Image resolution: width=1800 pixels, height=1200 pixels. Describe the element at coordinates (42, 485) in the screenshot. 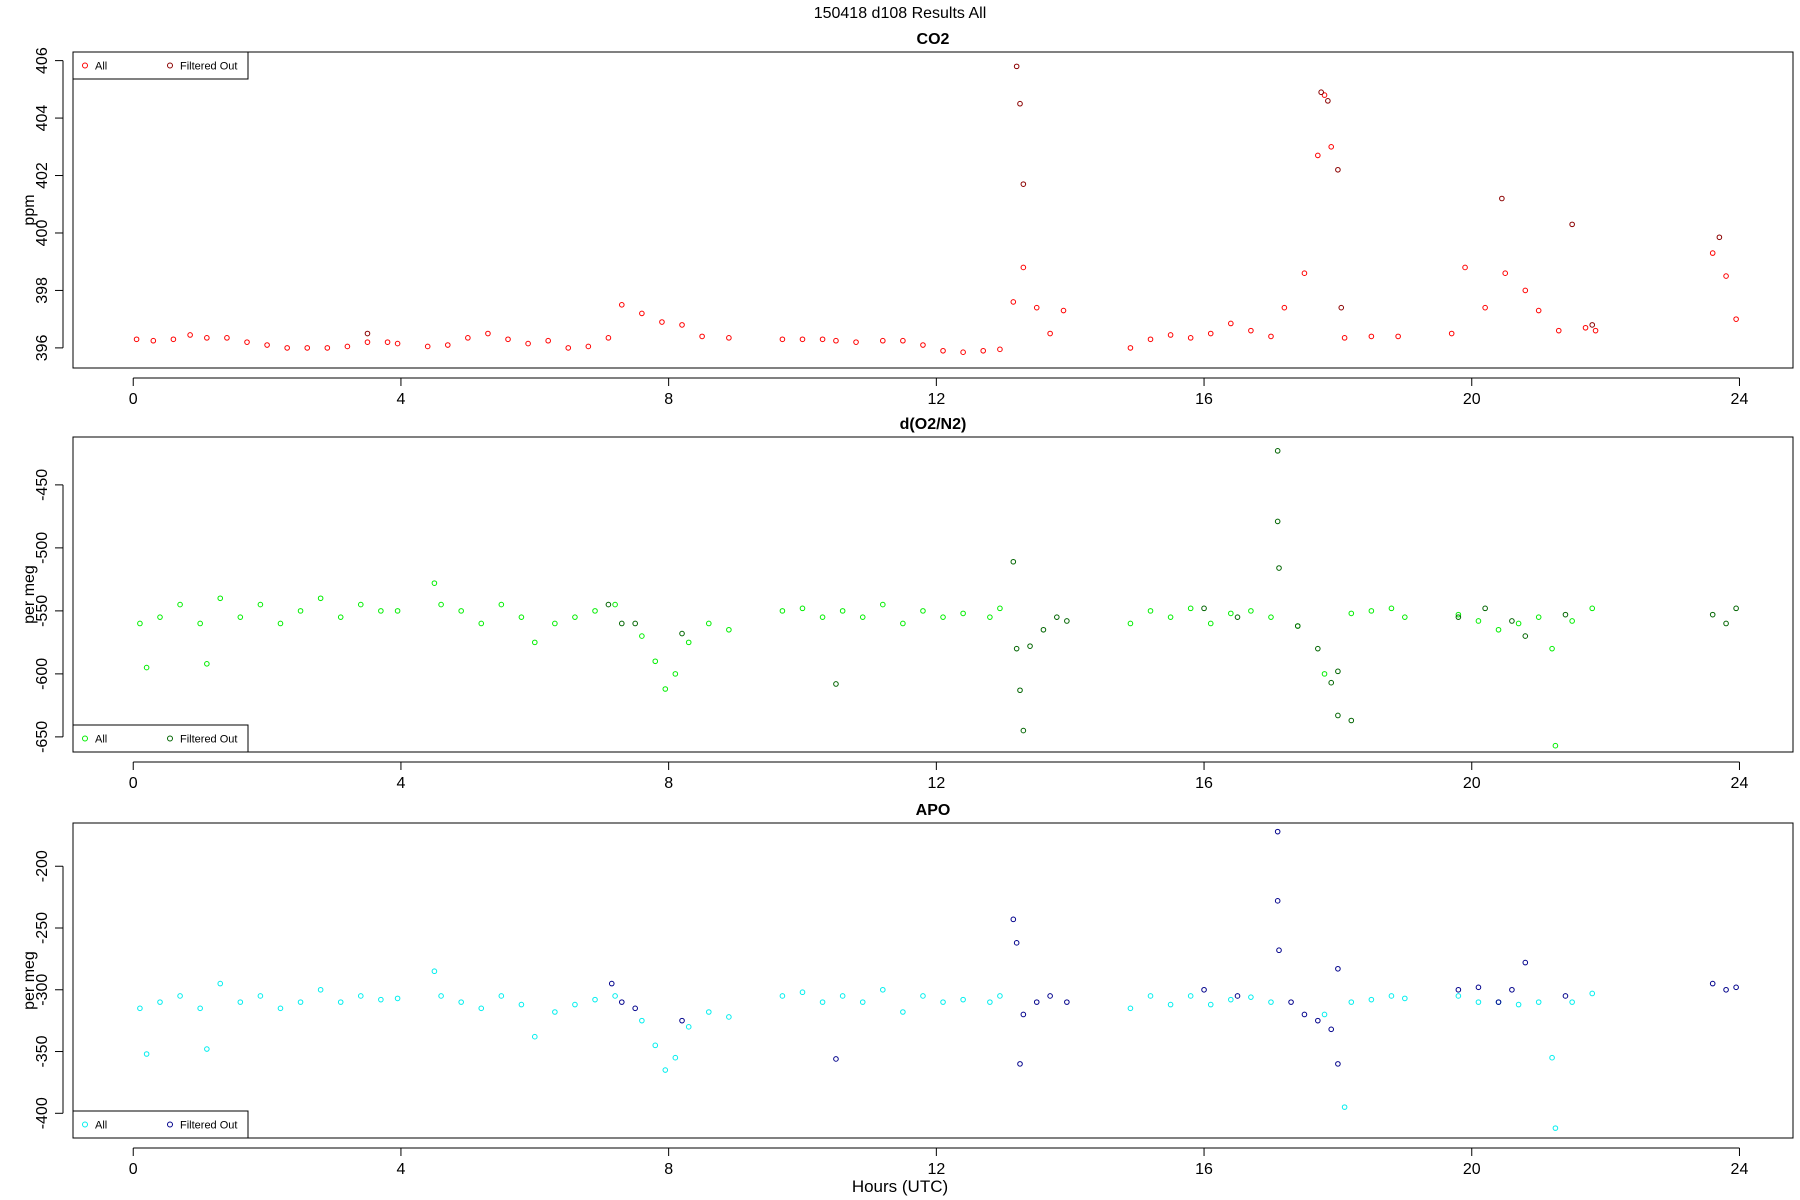

I see `y-tick-label: -450` at that location.